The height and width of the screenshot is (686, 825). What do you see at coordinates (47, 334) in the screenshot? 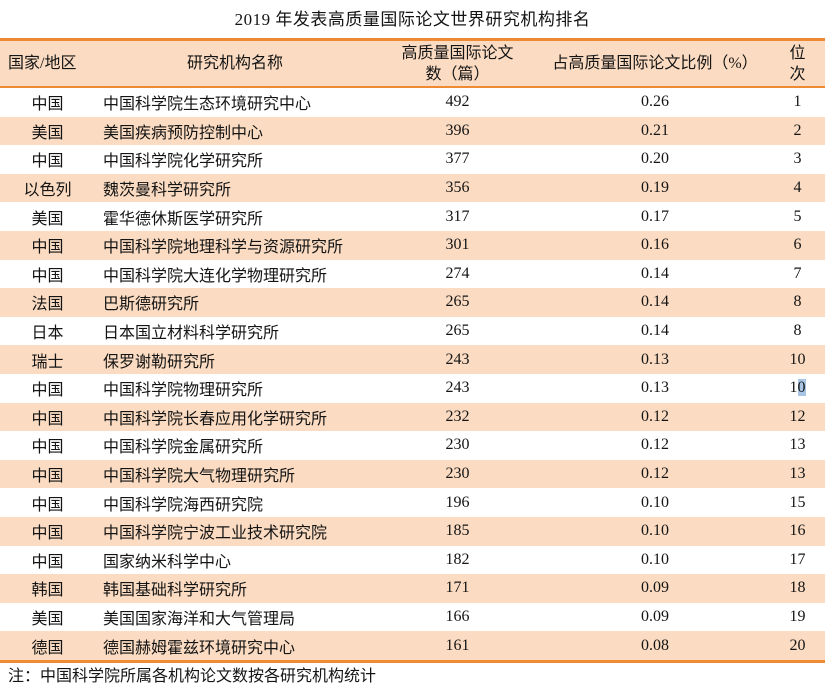
I see `cell-country: 日本` at bounding box center [47, 334].